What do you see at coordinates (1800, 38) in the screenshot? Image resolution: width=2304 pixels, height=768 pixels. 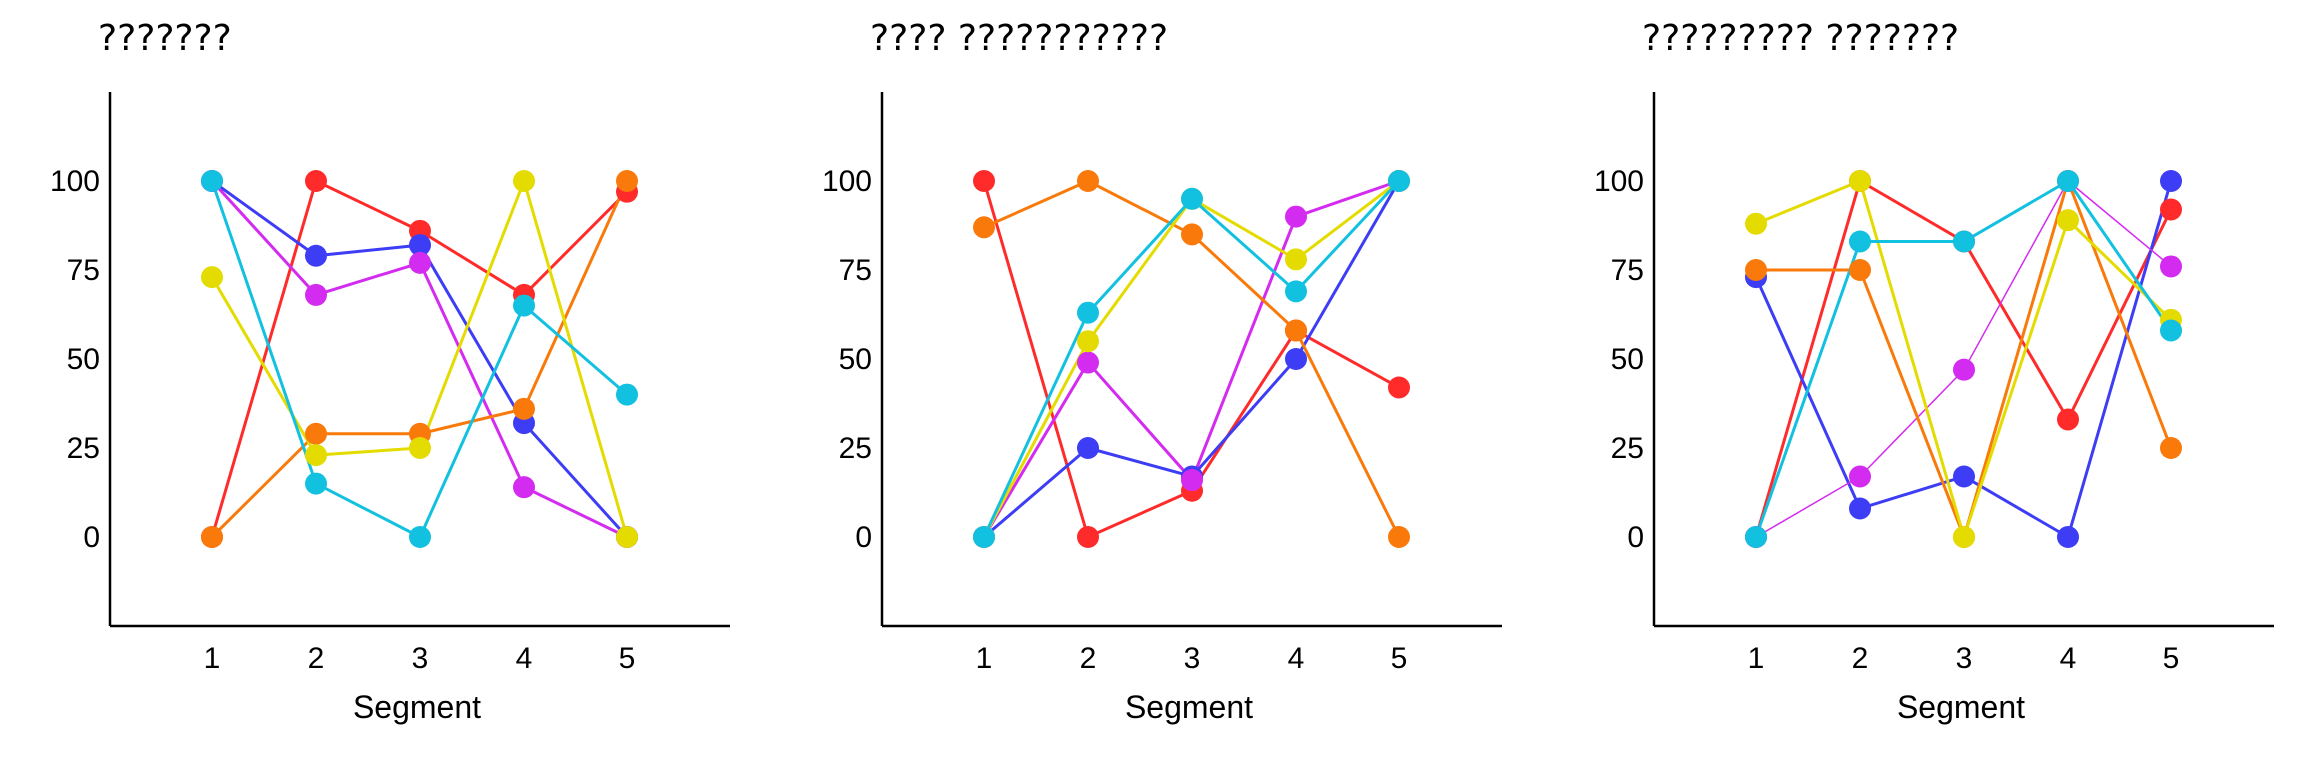 I see `chart-title: ????????? ???????` at bounding box center [1800, 38].